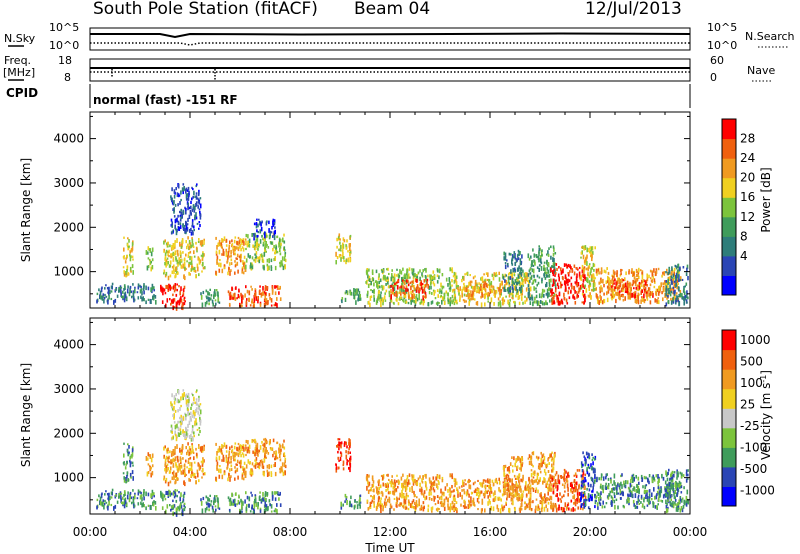 Image resolution: width=800 pixels, height=554 pixels. I want to click on colorbar-tick-label: 12, so click(747, 217).